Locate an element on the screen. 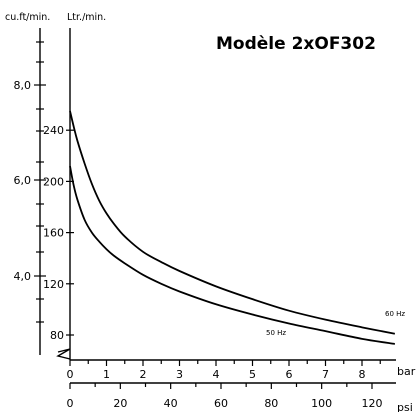 The image size is (416, 412). bar-tick-8: 8 is located at coordinates (362, 374).